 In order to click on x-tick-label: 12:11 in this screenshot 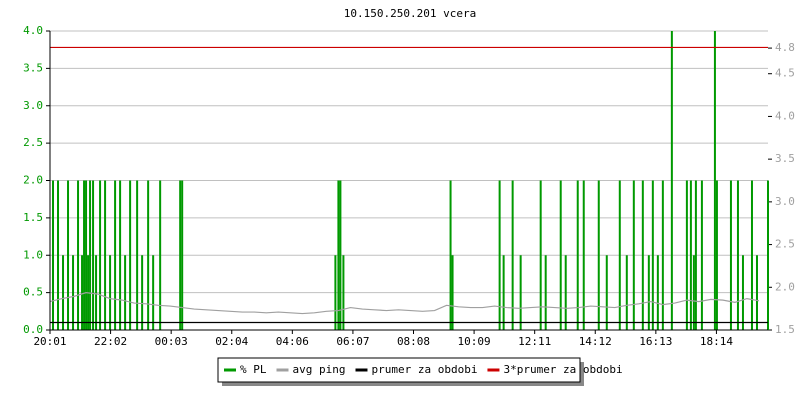, I will do `click(534, 341)`.